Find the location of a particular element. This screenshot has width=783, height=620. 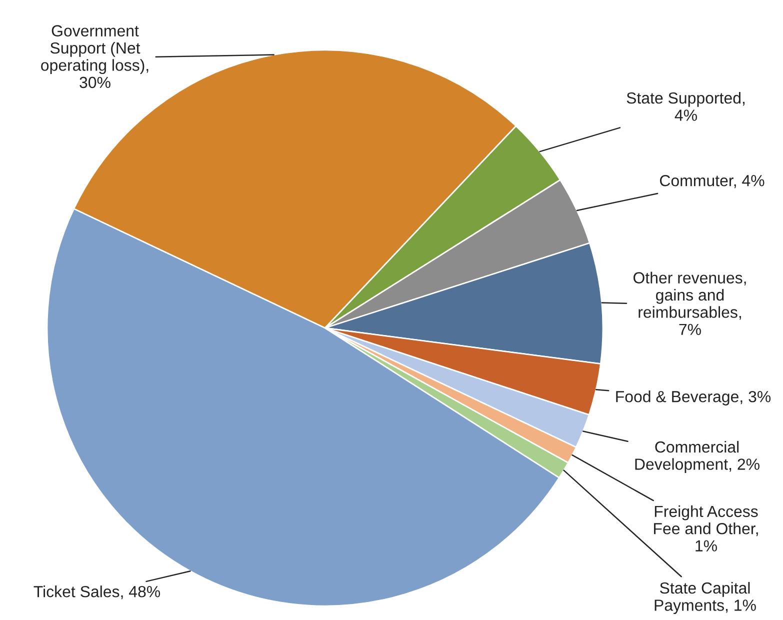

slice-label: State Supported, 4% is located at coordinates (685, 106).